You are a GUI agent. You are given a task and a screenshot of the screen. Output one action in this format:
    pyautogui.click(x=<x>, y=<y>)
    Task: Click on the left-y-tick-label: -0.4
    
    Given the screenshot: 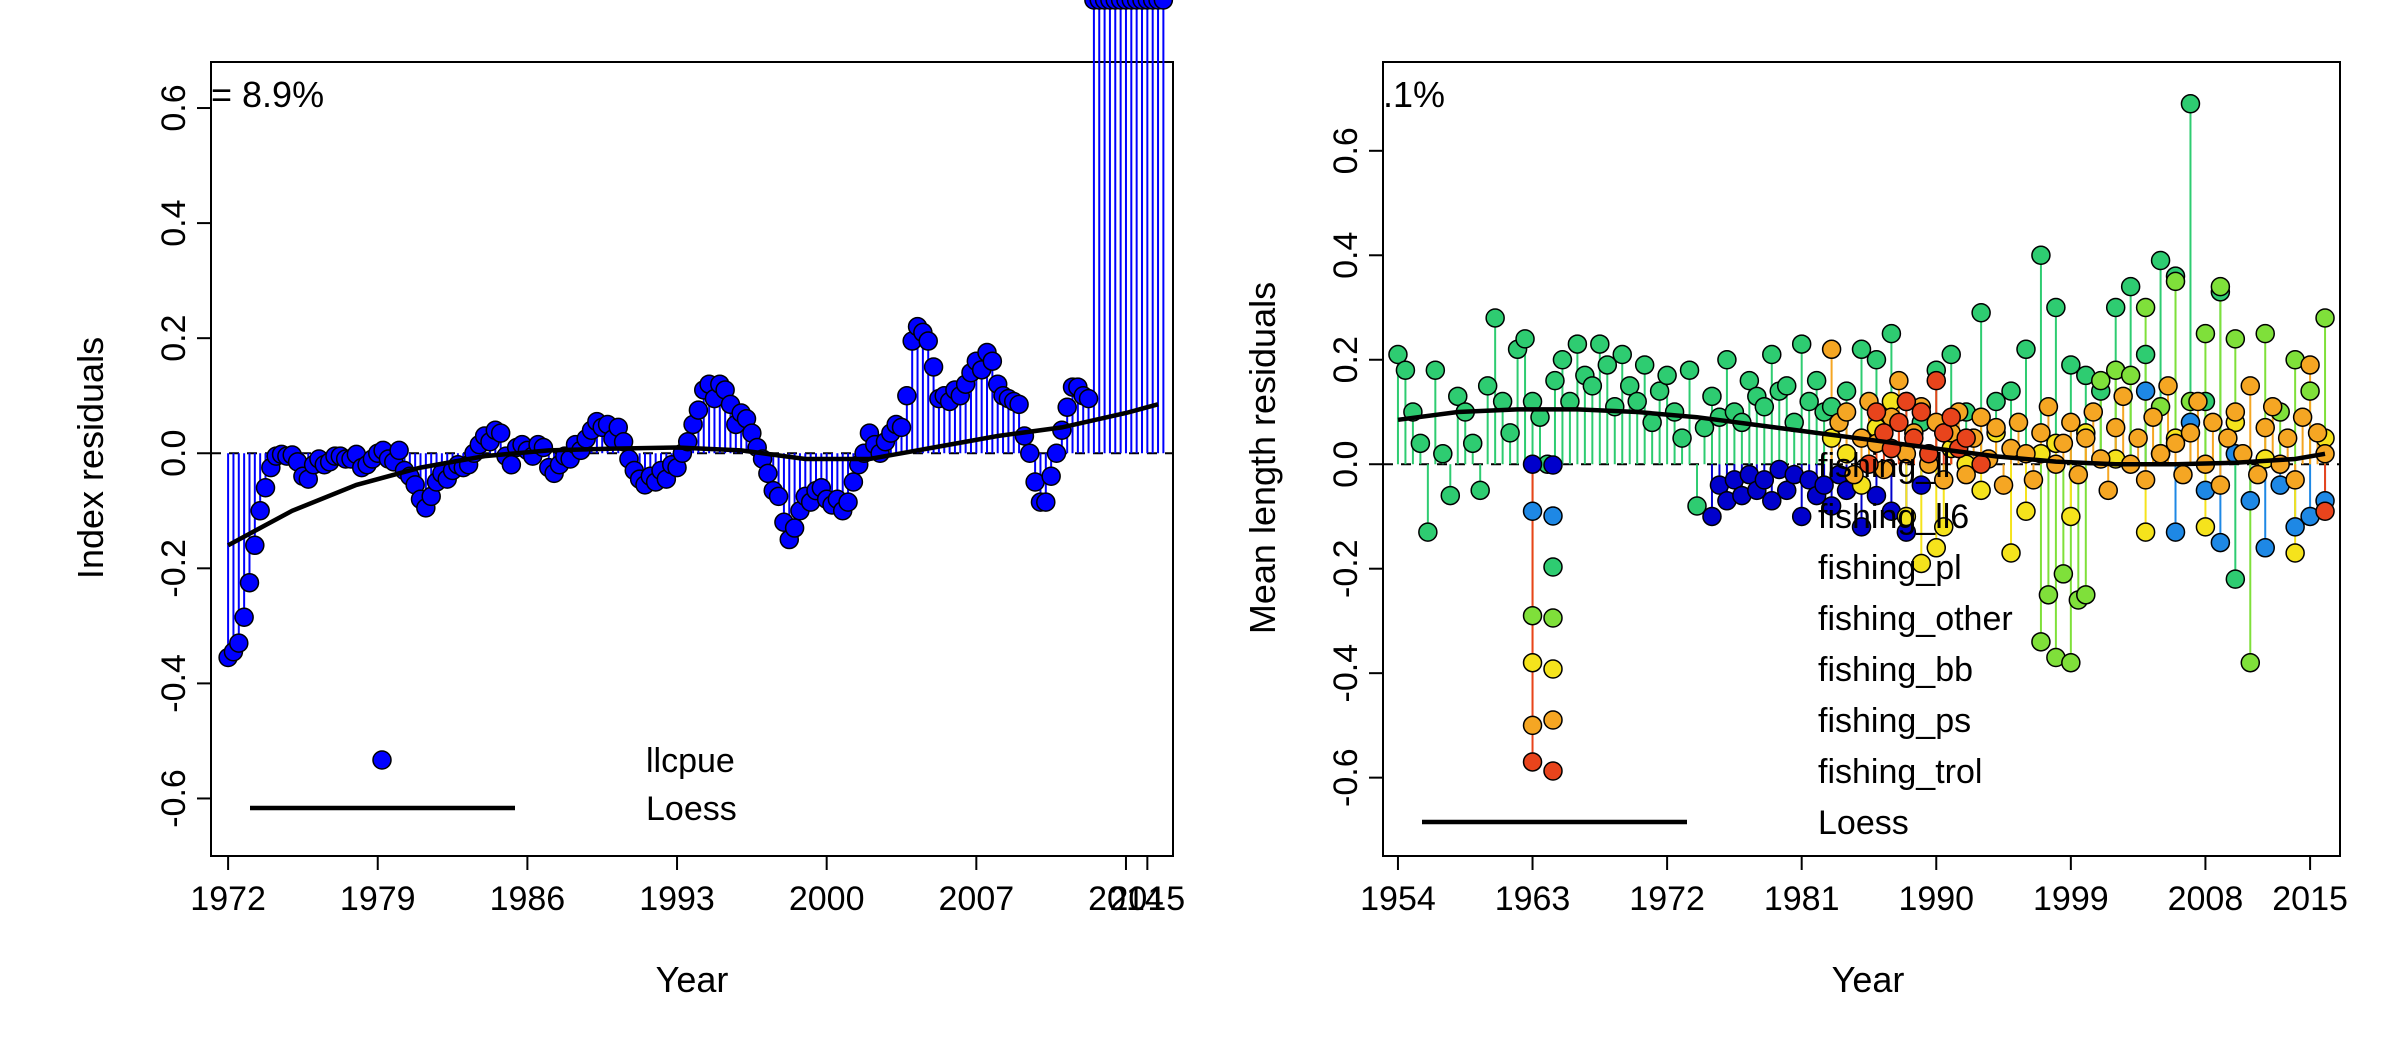 What is the action you would take?
    pyautogui.click(x=174, y=683)
    